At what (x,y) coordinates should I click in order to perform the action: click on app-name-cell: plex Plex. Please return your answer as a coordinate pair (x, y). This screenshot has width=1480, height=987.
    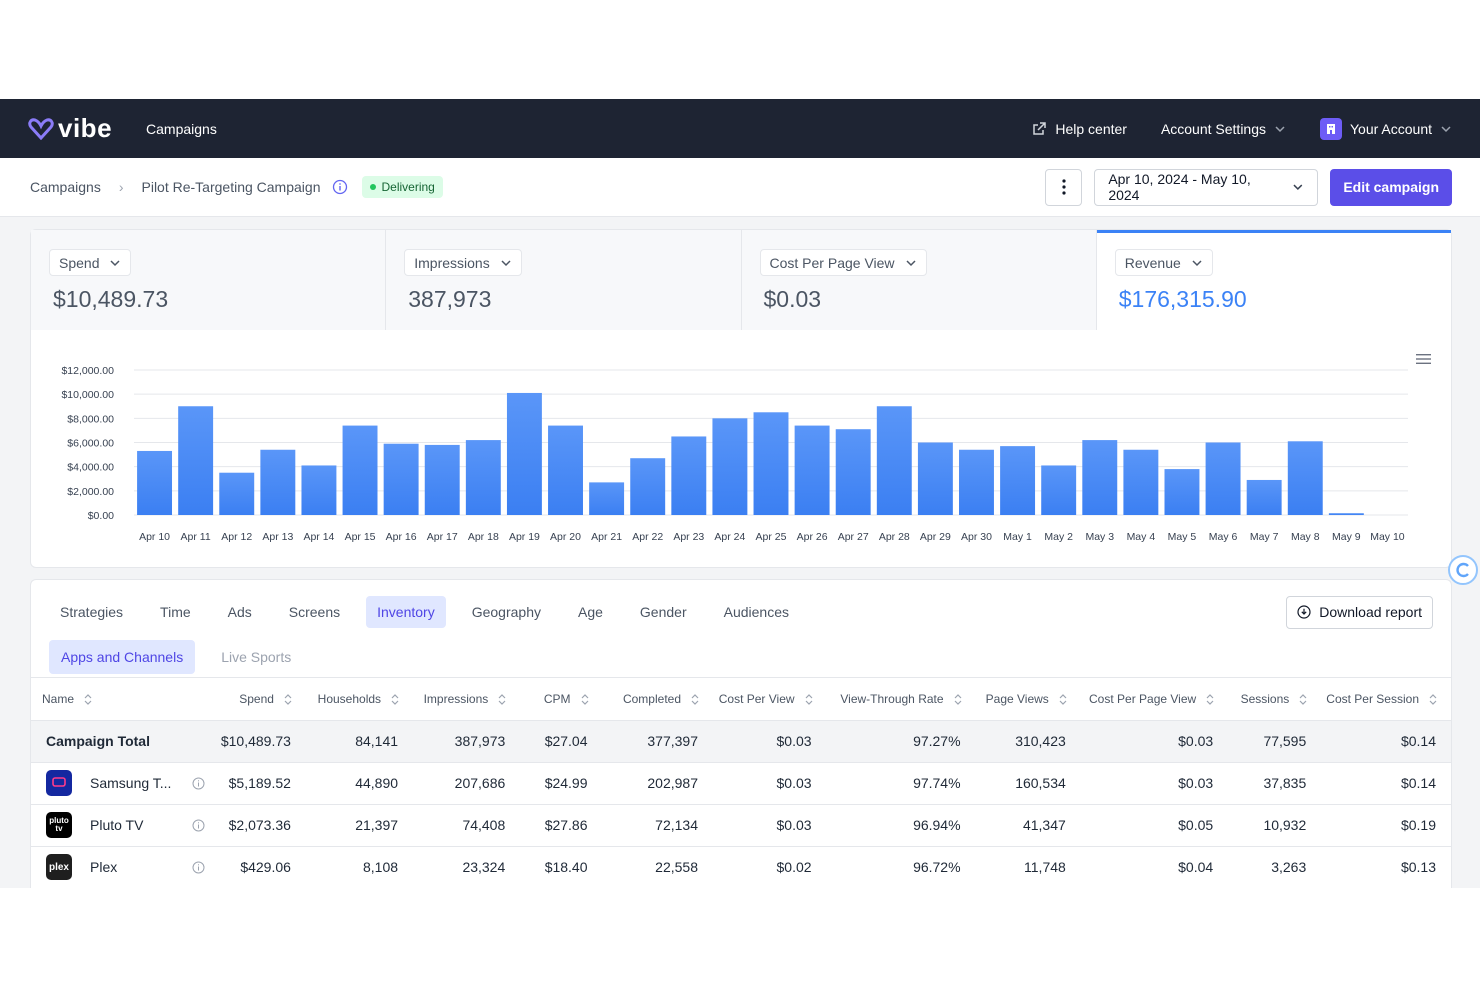
    Looking at the image, I should click on (125, 867).